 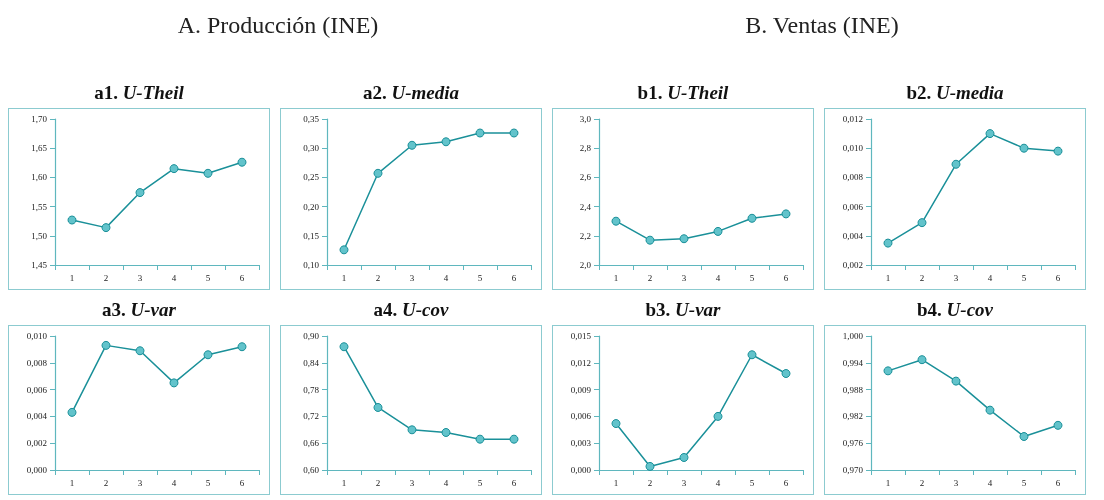 What do you see at coordinates (853, 235) in the screenshot?
I see `y-tick-label: 0,004` at bounding box center [853, 235].